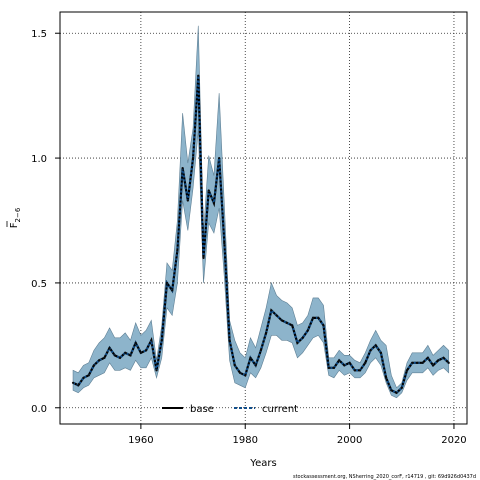 The width and height of the screenshot is (480, 480). I want to click on y-axis-title-sub: 2−6, so click(18, 214).